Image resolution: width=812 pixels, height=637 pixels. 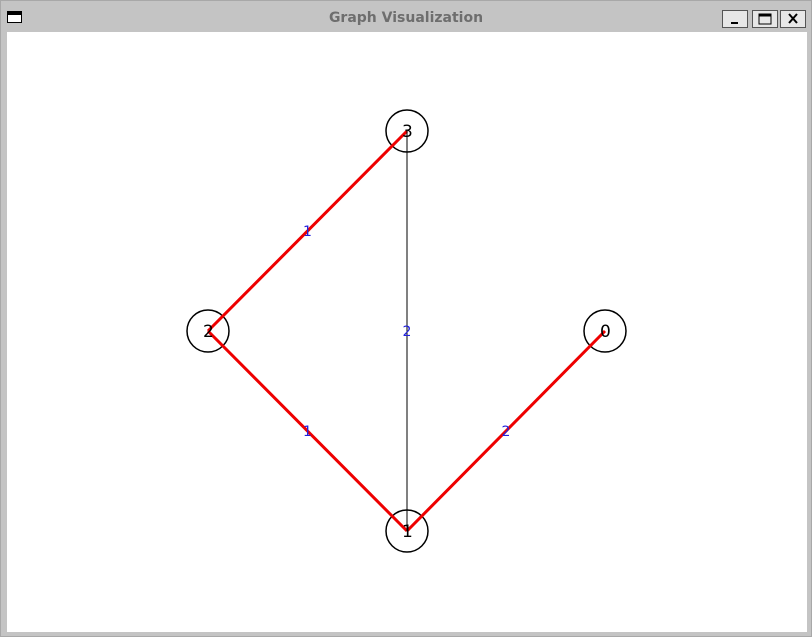 I want to click on node-label-2: 2, so click(x=208, y=332).